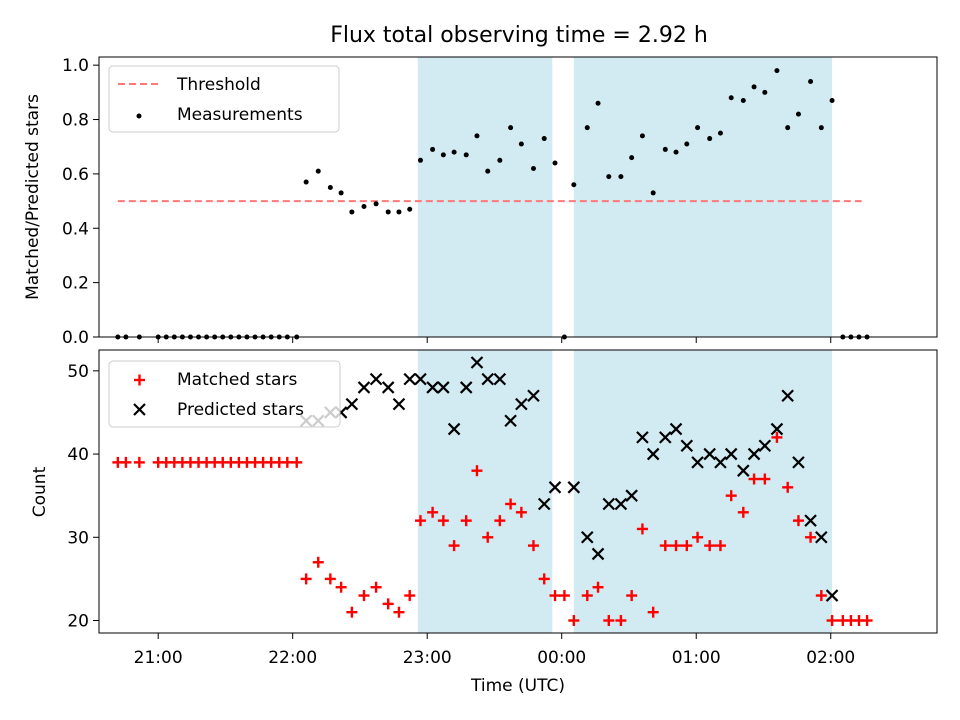  I want to click on legend-predicted-swatch, so click(139, 409).